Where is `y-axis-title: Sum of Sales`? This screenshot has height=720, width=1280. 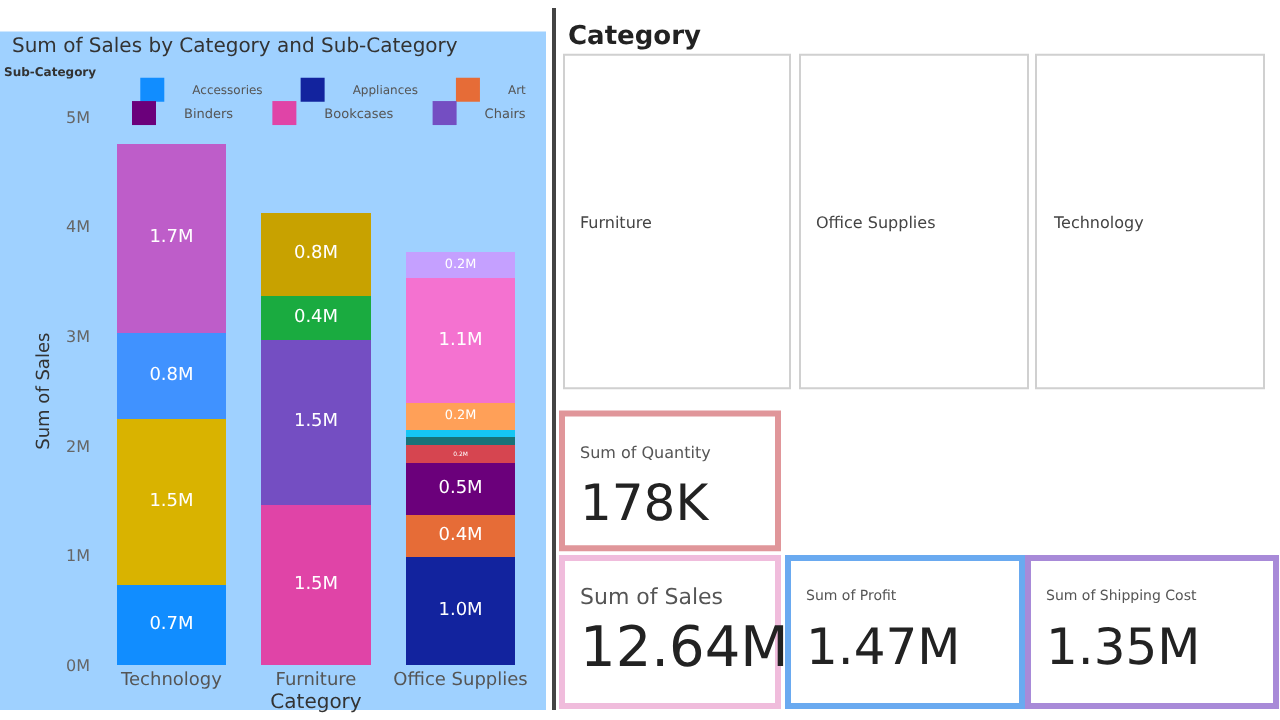 y-axis-title: Sum of Sales is located at coordinates (44, 391).